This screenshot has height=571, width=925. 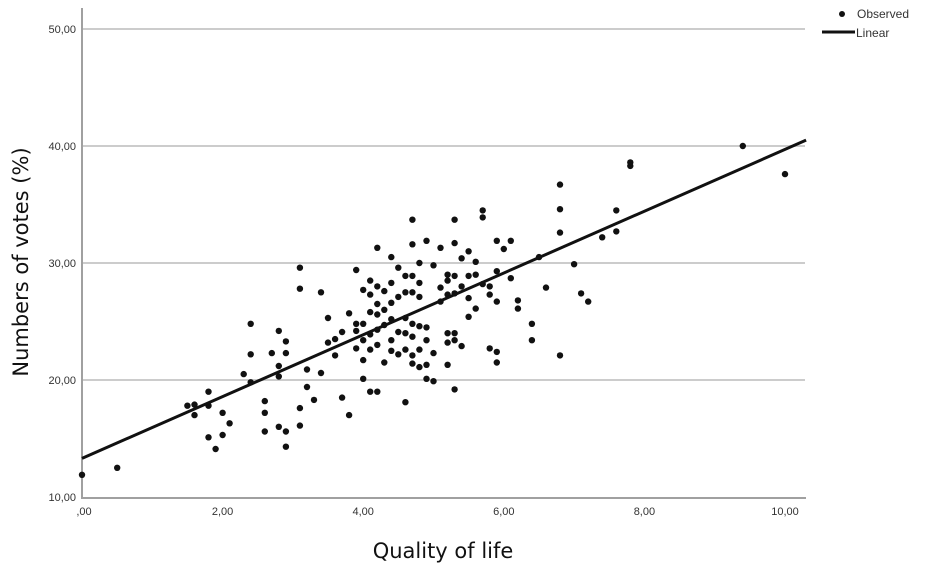 What do you see at coordinates (62, 381) in the screenshot?
I see `y-tick-label: 20,00` at bounding box center [62, 381].